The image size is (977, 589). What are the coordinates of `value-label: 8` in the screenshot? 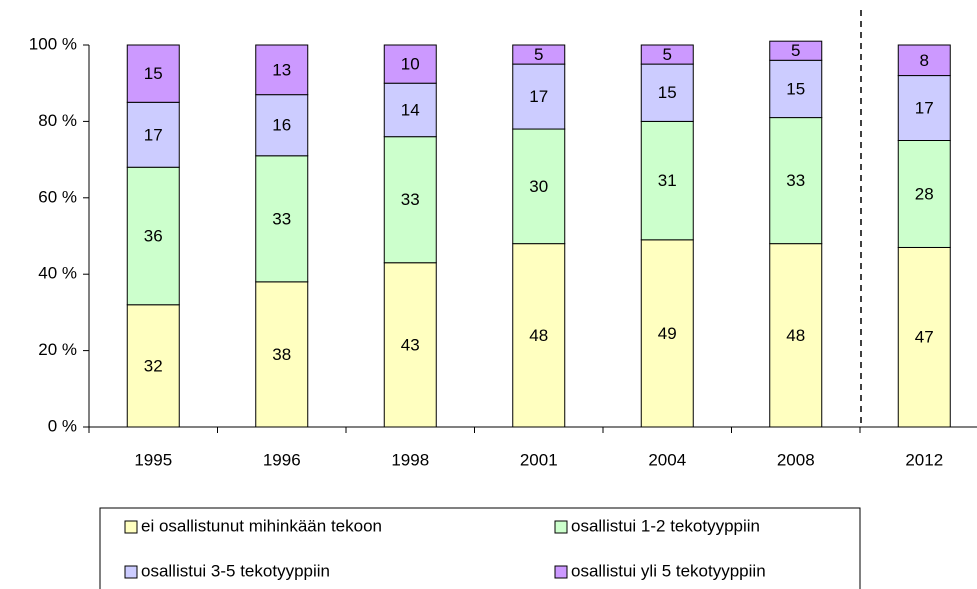 It's located at (924, 60).